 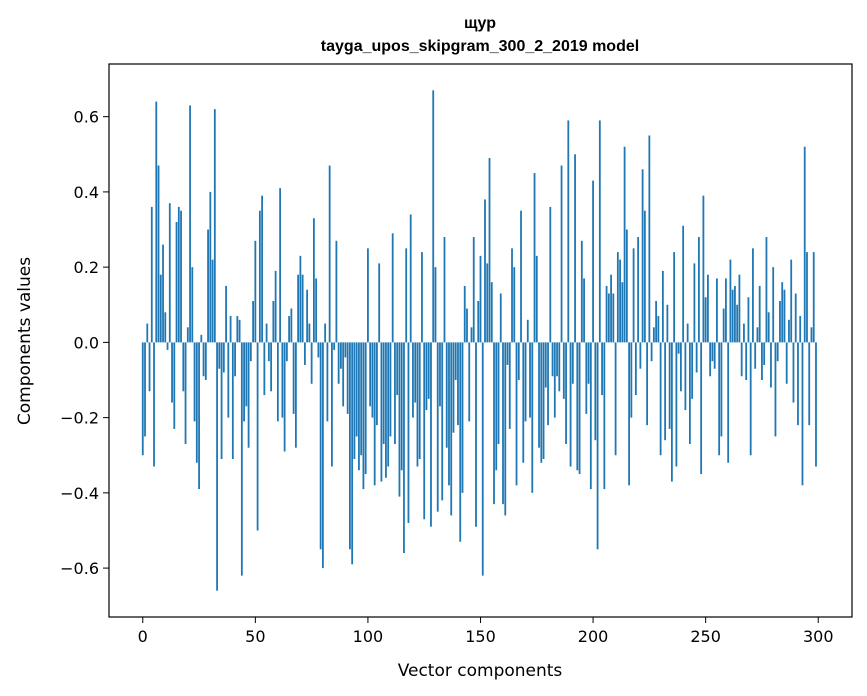 I want to click on x-tick-label: 0, so click(x=143, y=636).